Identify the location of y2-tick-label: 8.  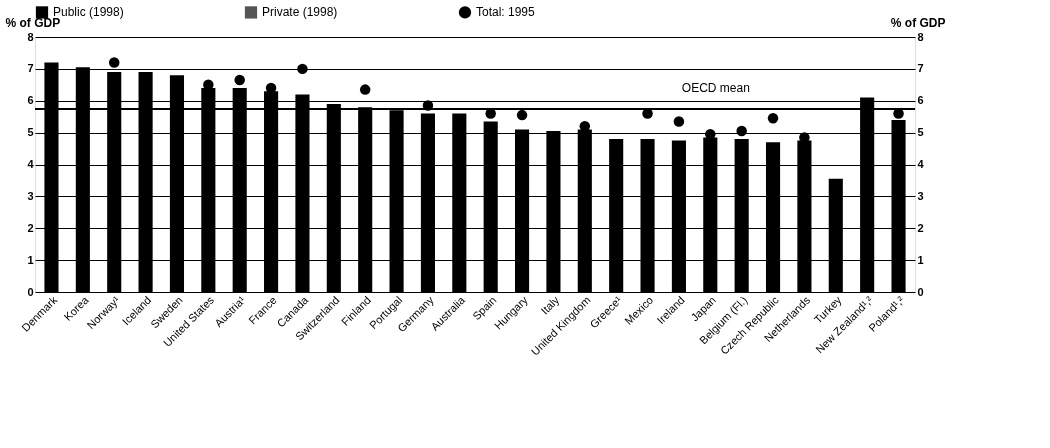
(920, 36).